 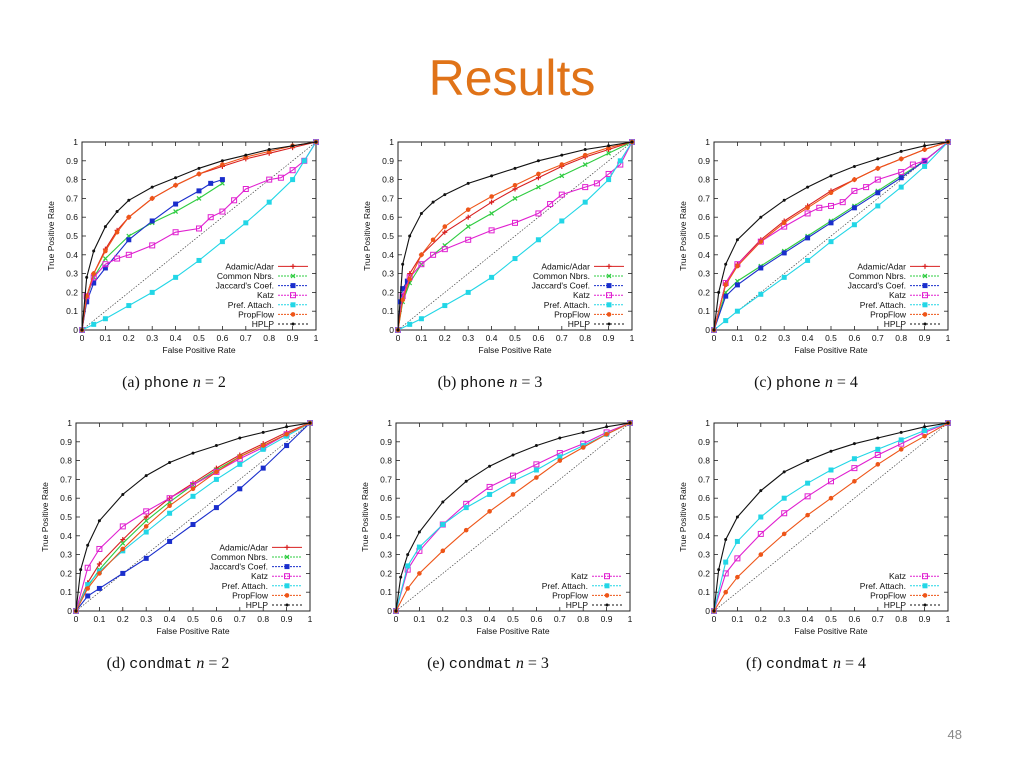 I want to click on chart-caption-d: (d) condmat n = 2, so click(x=168, y=664).